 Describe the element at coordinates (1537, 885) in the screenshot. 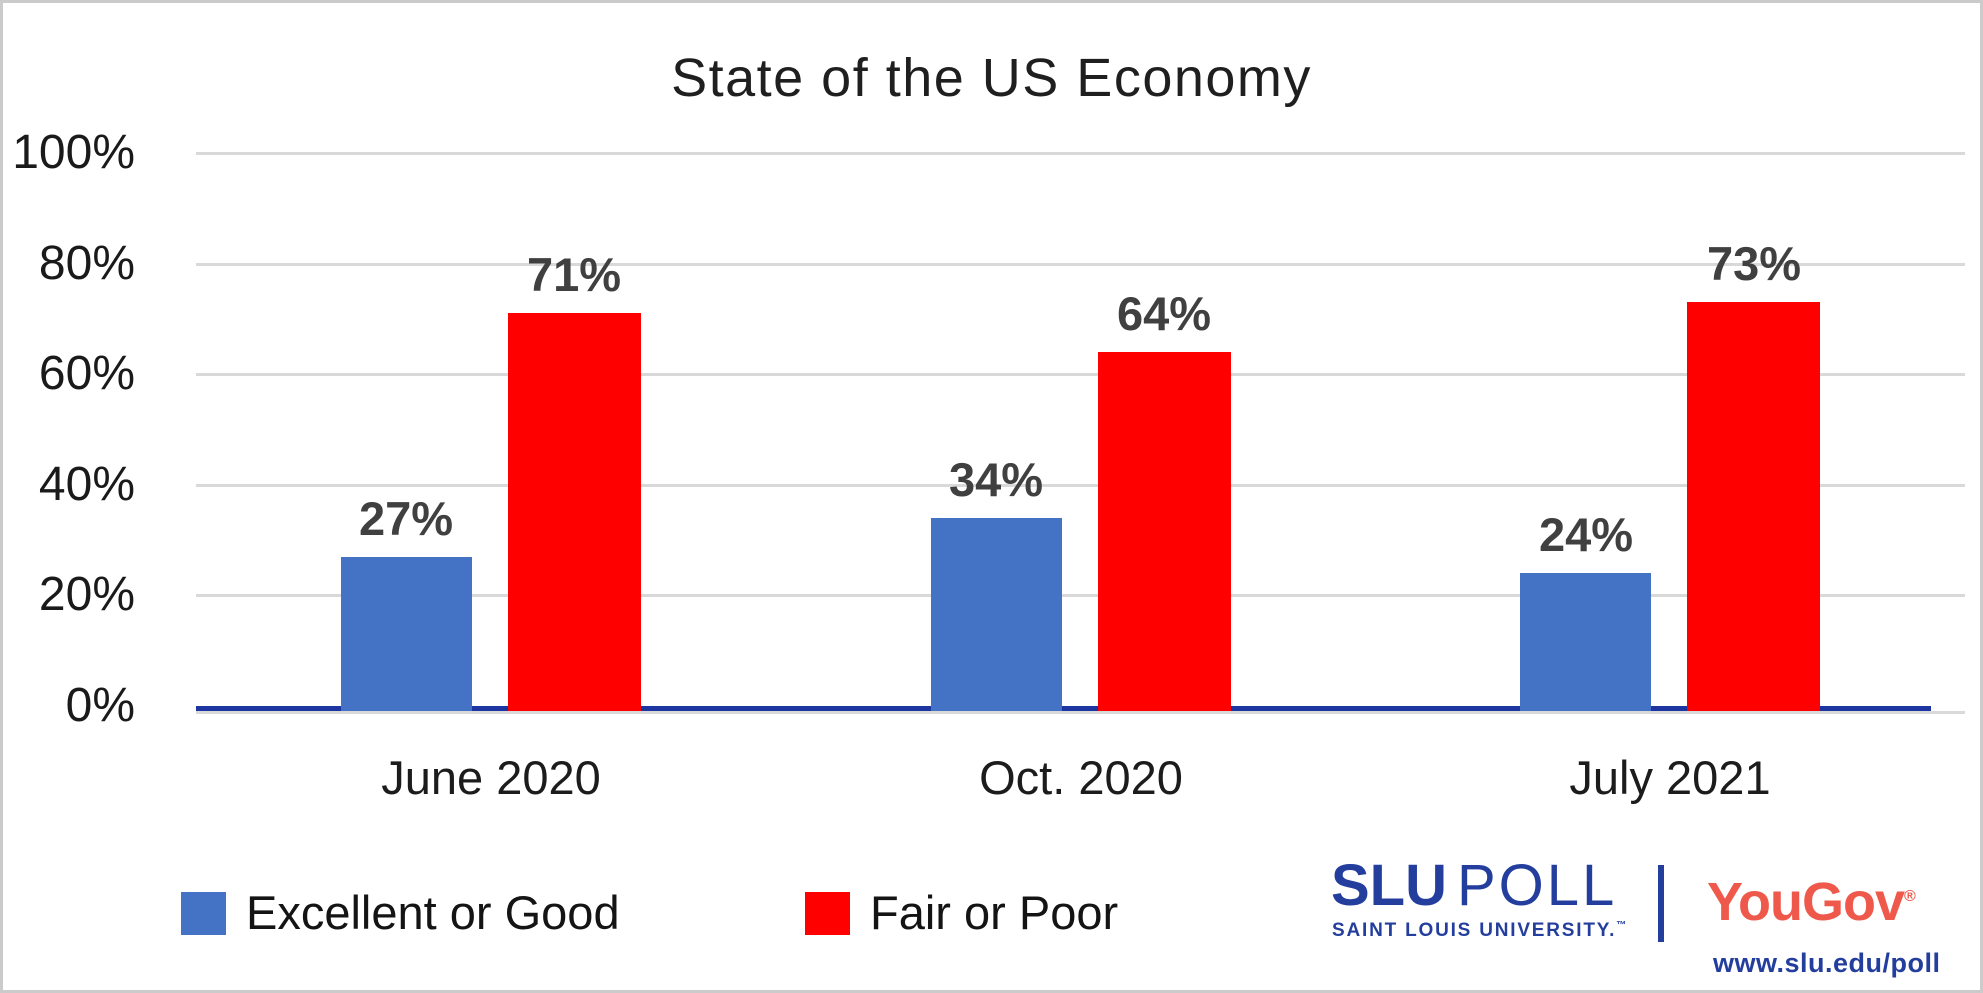

I see `poll-logo-text: POLL` at that location.